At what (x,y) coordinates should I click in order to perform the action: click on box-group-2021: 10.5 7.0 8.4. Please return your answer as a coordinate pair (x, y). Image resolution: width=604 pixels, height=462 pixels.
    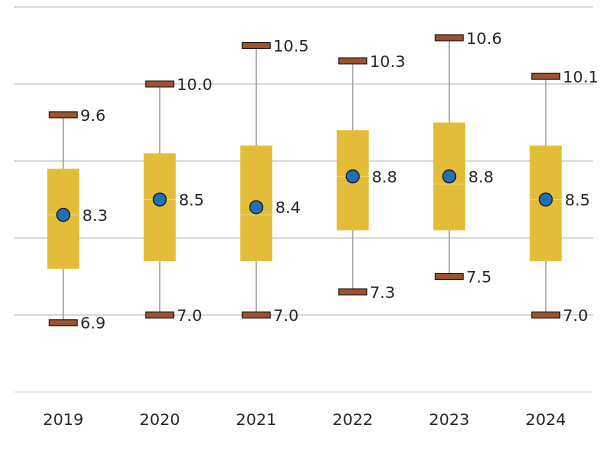
    Looking at the image, I should click on (274, 181).